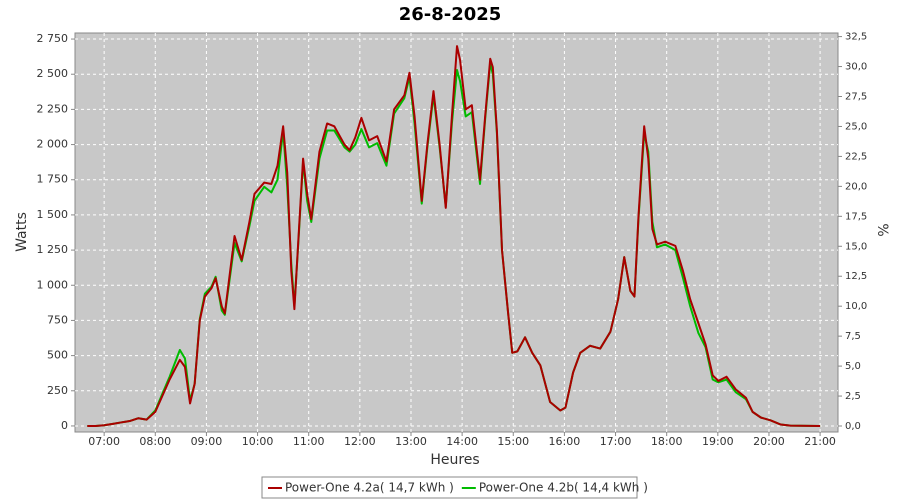 This screenshot has width=900, height=500. I want to click on y-tick-label: 500, so click(57, 355).